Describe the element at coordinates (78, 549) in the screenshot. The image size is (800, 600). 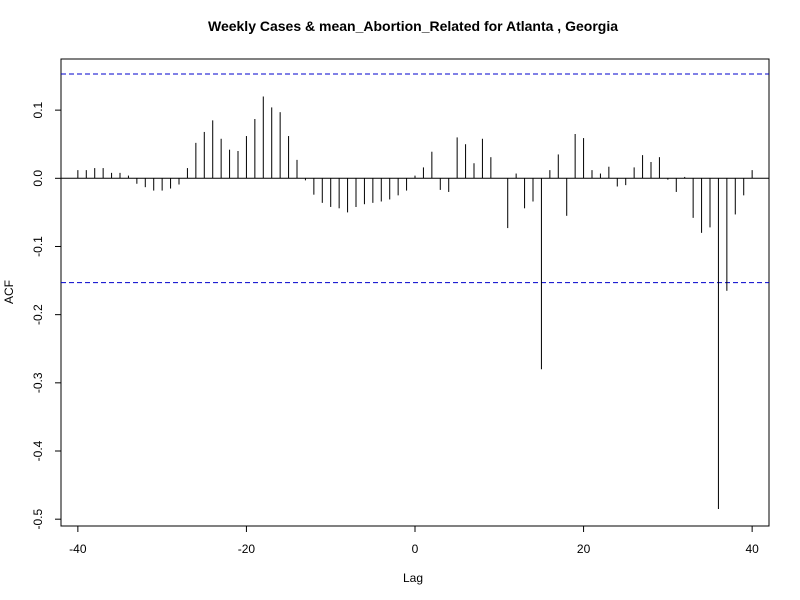
I see `x-tick-label: -40` at that location.